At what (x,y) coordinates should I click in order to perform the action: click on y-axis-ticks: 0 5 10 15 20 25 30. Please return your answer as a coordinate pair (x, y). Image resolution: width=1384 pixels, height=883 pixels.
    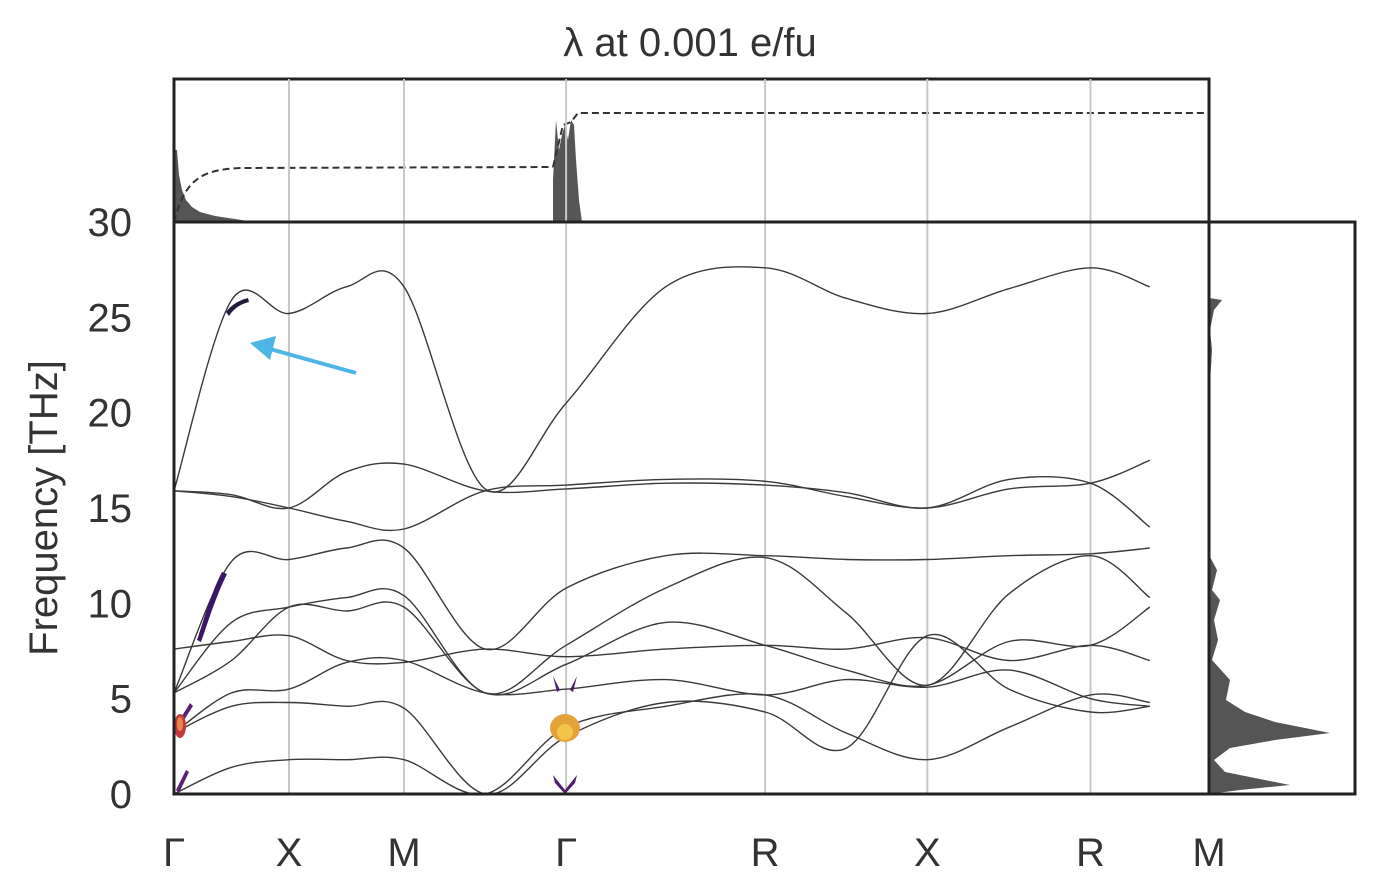
    Looking at the image, I should click on (110, 509).